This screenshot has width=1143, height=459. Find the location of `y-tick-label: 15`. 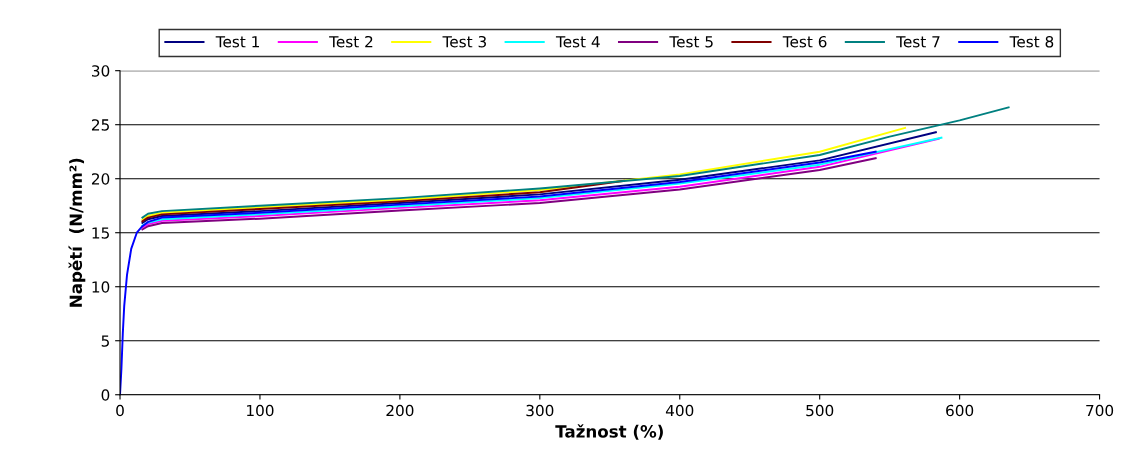

y-tick-label: 15 is located at coordinates (100, 233).